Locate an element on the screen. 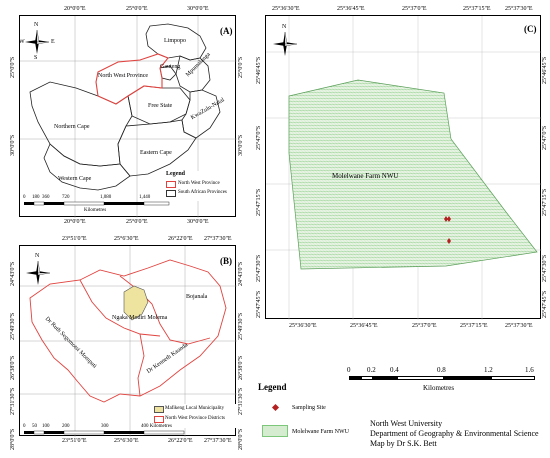  c-left-tick-1: 25°47'0"S is located at coordinates (259, 137).